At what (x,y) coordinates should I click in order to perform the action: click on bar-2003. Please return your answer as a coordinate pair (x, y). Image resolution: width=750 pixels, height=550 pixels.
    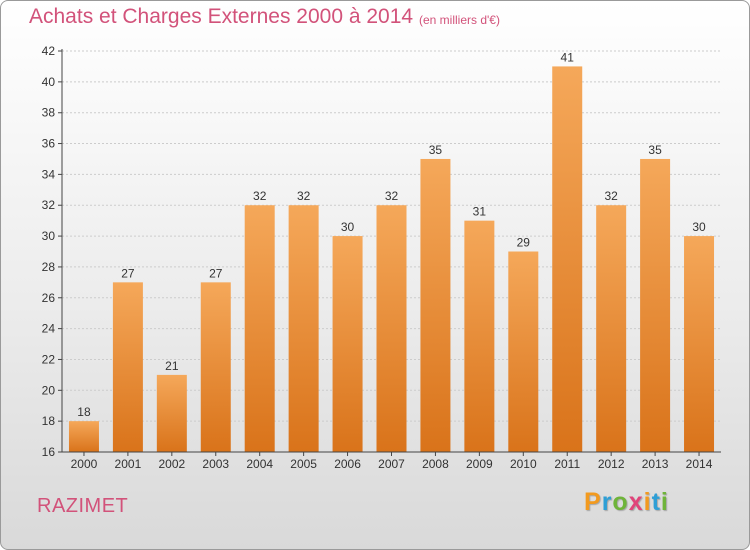
    Looking at the image, I should click on (215, 367).